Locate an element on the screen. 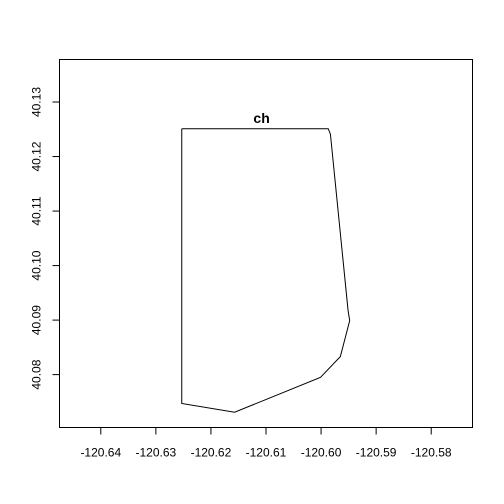  x-tick-label: -120.58 is located at coordinates (431, 453).